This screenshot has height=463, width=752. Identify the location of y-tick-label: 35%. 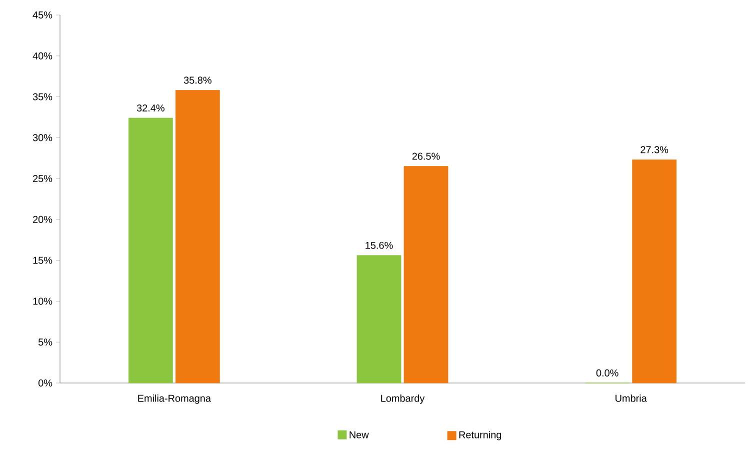
(42, 96).